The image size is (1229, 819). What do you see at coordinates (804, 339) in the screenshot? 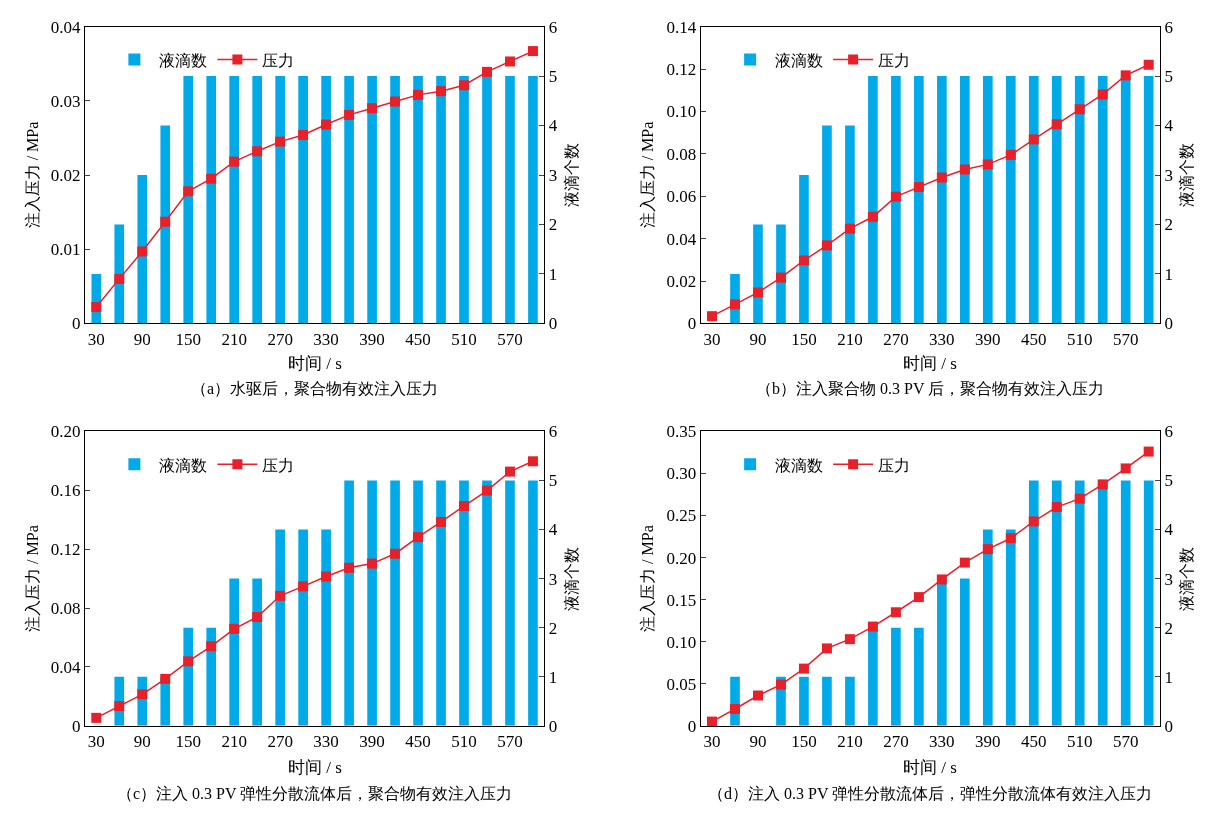
I see `x-tick-label: 150` at bounding box center [804, 339].